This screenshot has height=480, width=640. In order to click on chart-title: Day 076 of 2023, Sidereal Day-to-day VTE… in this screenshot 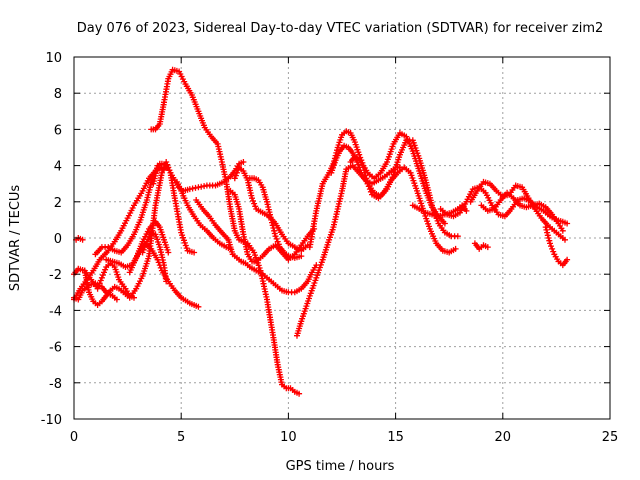, I will do `click(340, 28)`.